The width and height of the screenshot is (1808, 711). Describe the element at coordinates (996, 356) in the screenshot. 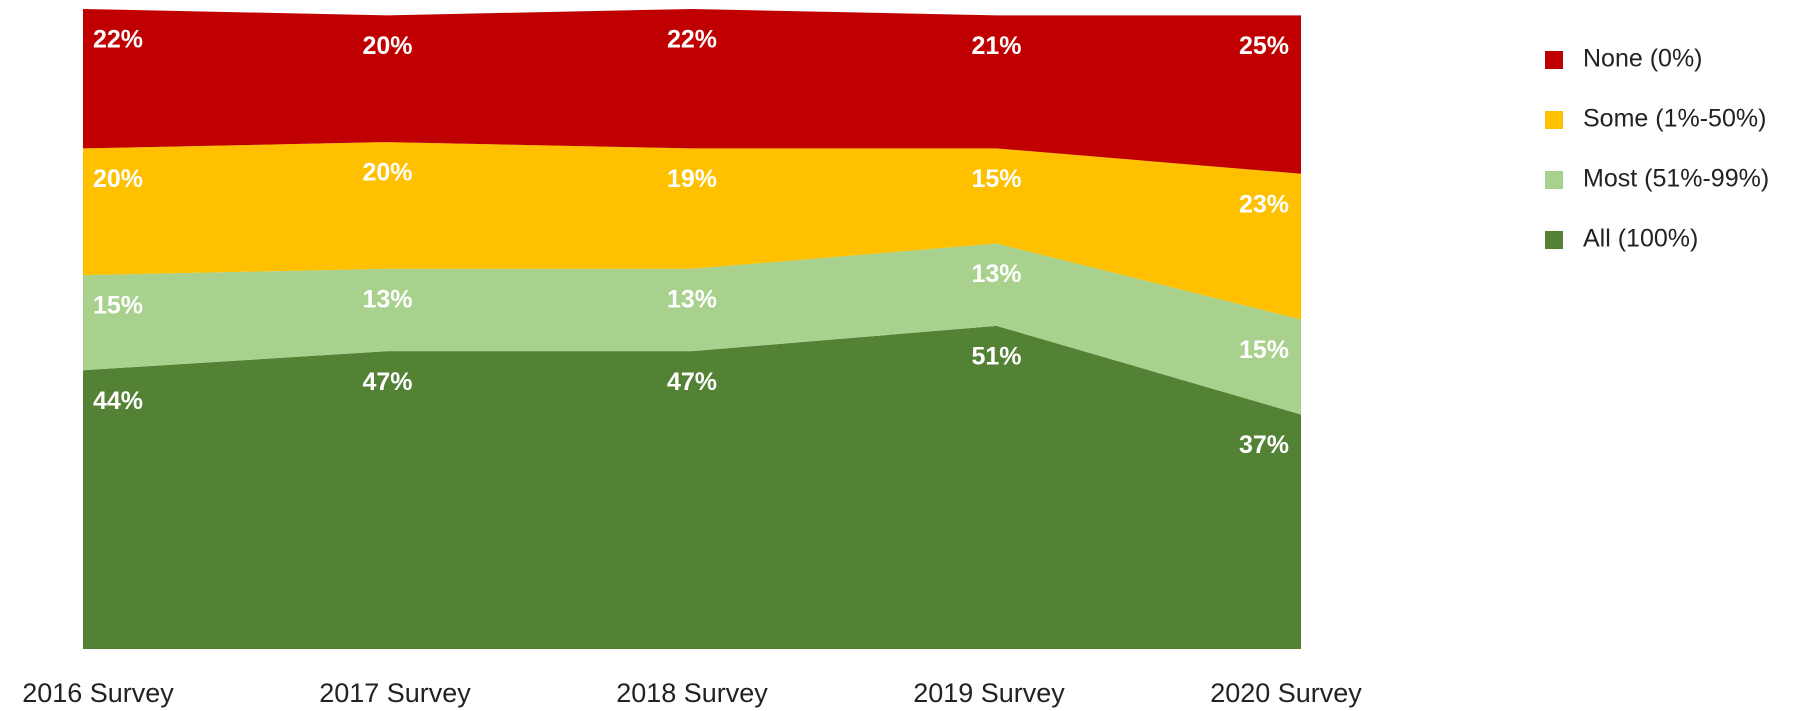

I see `data-label: 51%` at that location.